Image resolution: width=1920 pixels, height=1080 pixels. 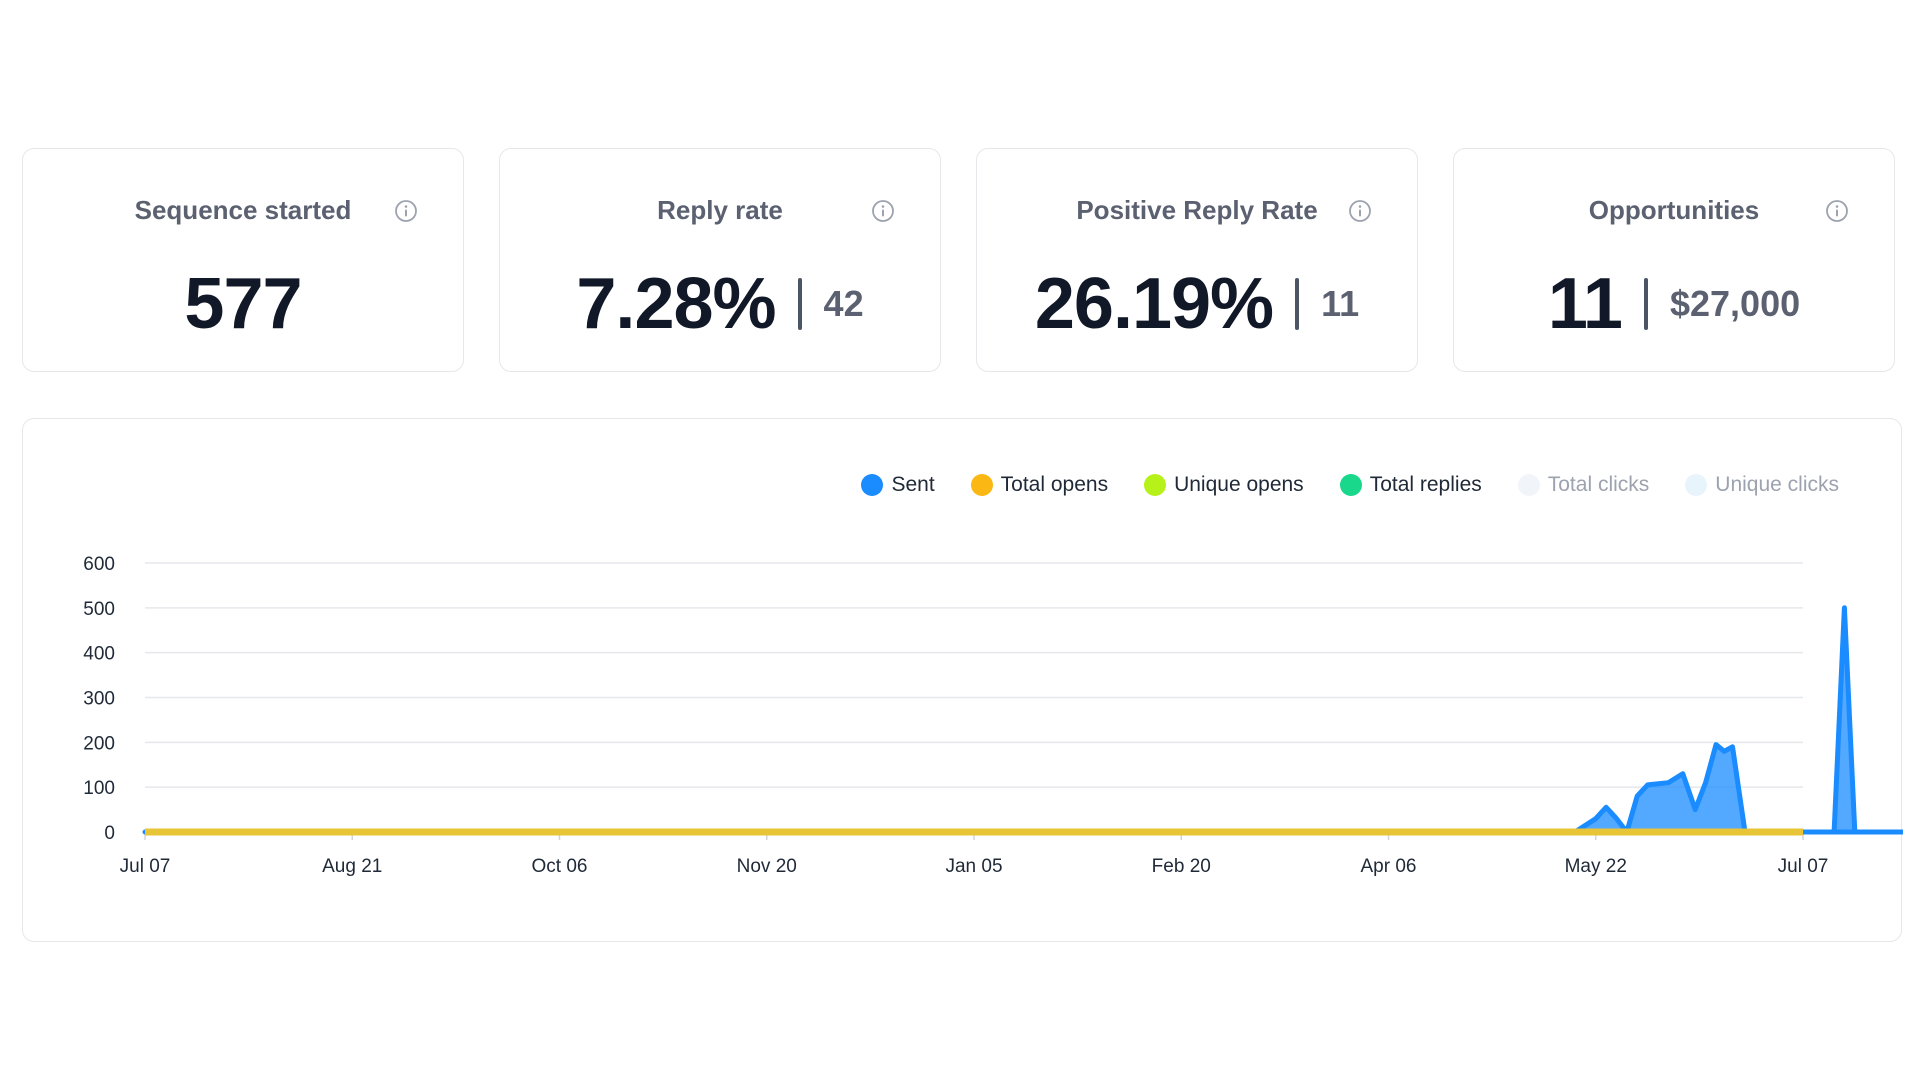 I want to click on legend-item-total-replies: Total replies, so click(x=1410, y=485).